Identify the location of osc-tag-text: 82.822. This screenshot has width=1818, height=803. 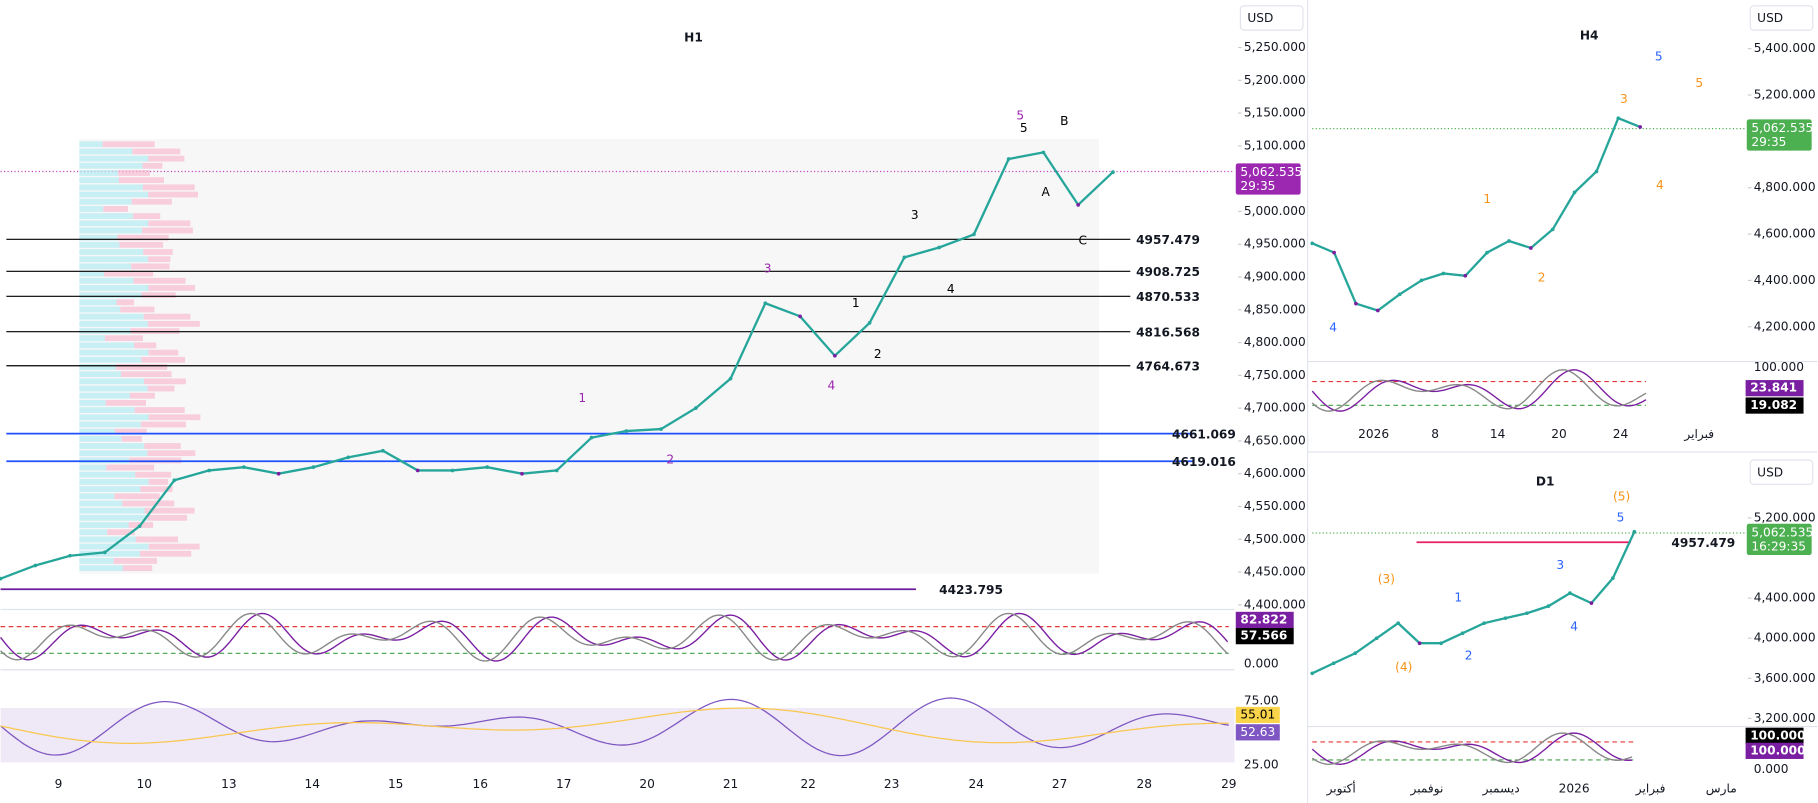
(1263, 619).